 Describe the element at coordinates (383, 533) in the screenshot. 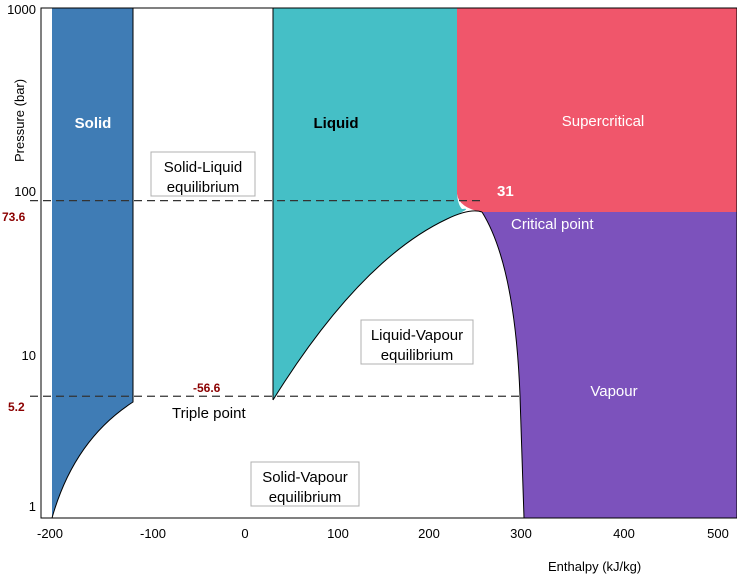

I see `x-tick-labels: -200 -100 0 100 200 300 400 500` at that location.